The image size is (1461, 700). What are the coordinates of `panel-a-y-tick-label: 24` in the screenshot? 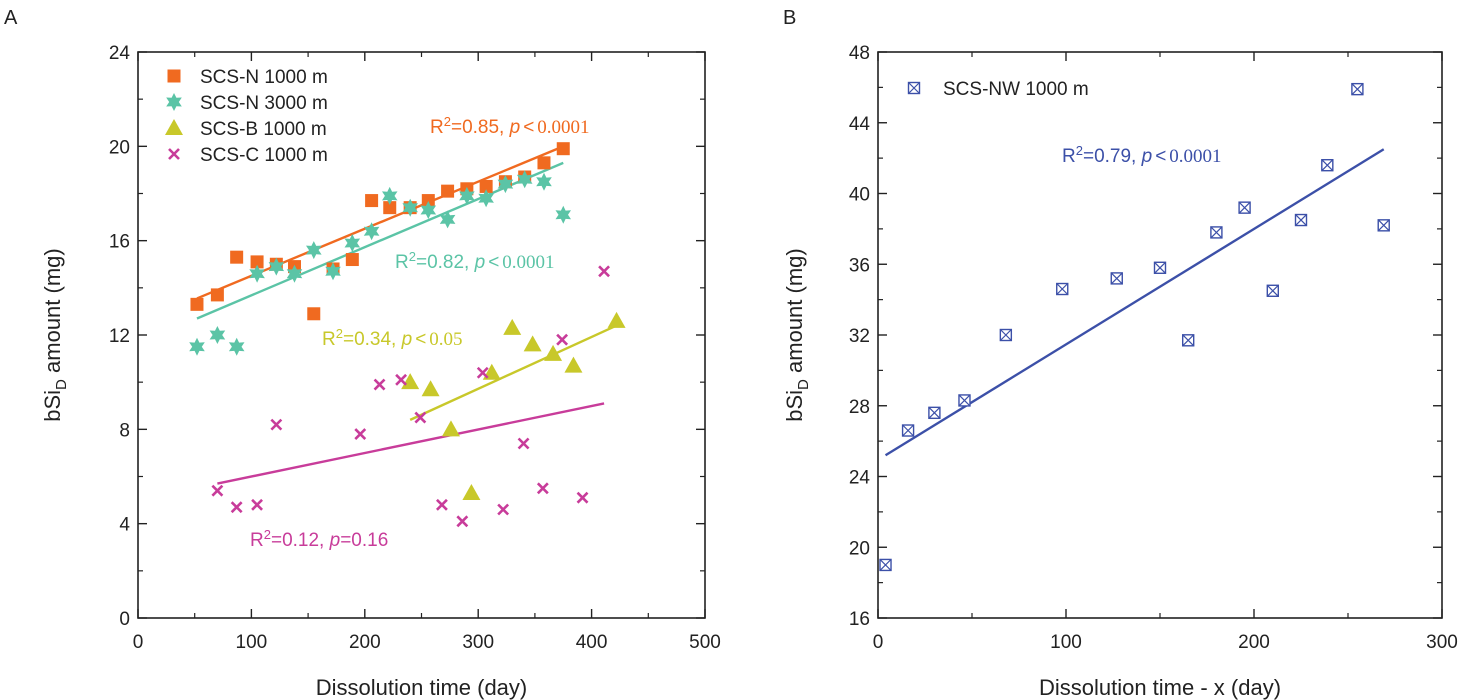 It's located at (120, 53).